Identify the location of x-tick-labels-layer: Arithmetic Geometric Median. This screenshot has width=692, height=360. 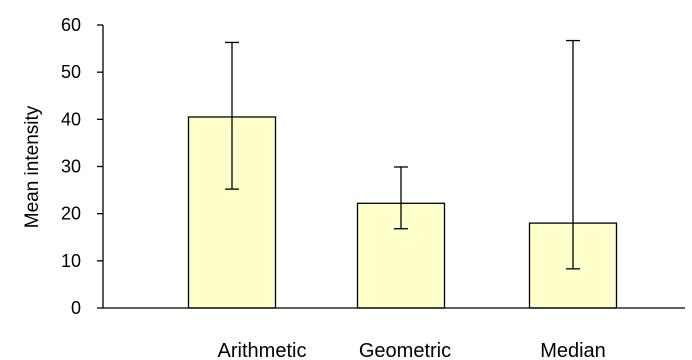
(412, 350).